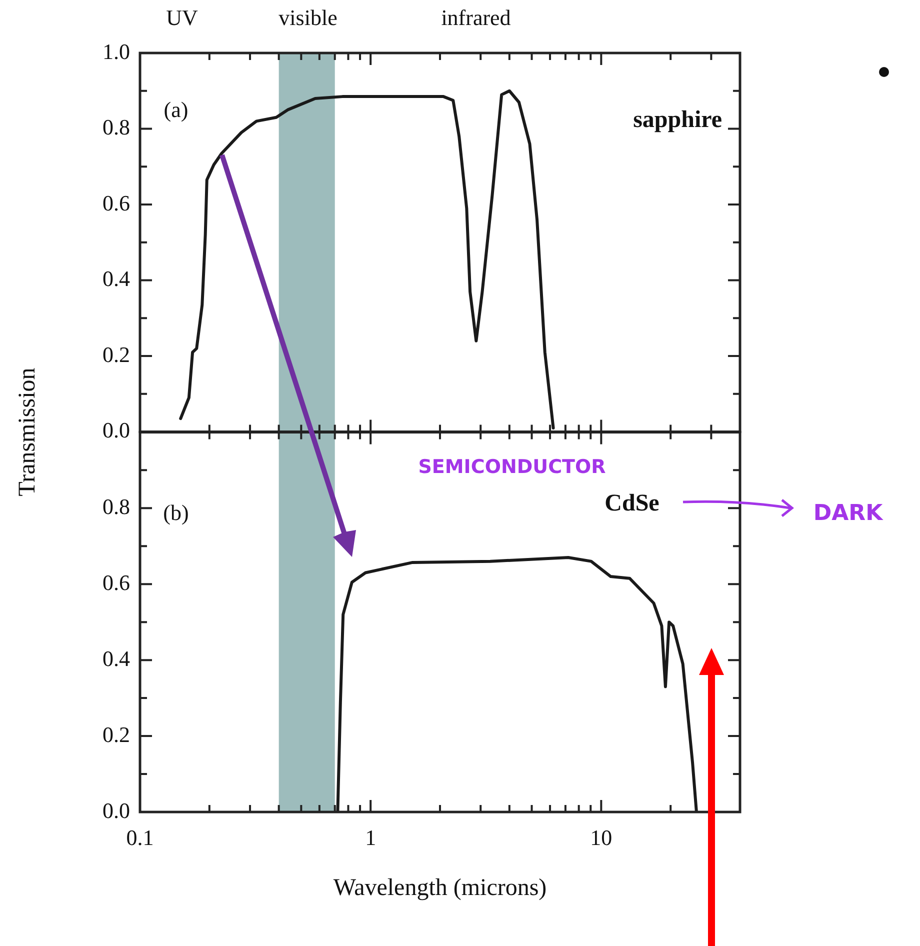 This screenshot has width=920, height=946. What do you see at coordinates (677, 120) in the screenshot?
I see `annotation: sapphire` at bounding box center [677, 120].